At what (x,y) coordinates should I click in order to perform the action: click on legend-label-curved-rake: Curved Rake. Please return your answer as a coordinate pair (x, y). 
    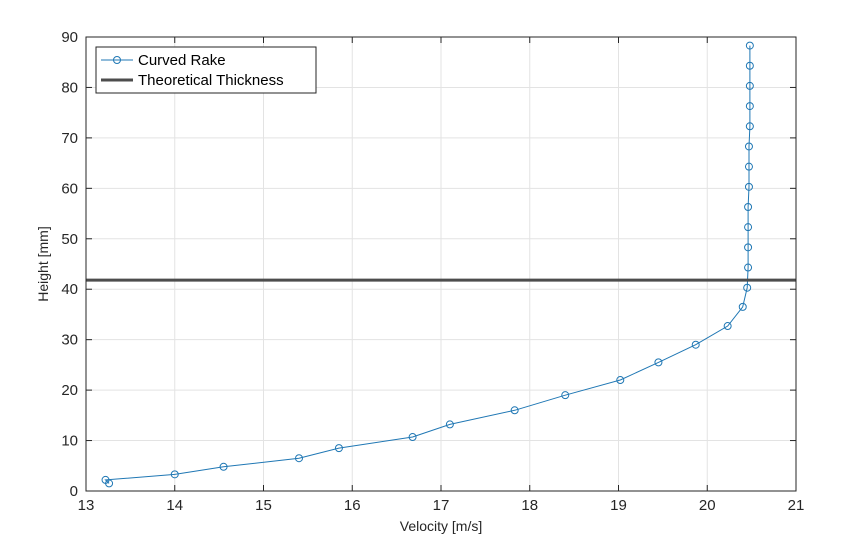
    Looking at the image, I should click on (182, 60).